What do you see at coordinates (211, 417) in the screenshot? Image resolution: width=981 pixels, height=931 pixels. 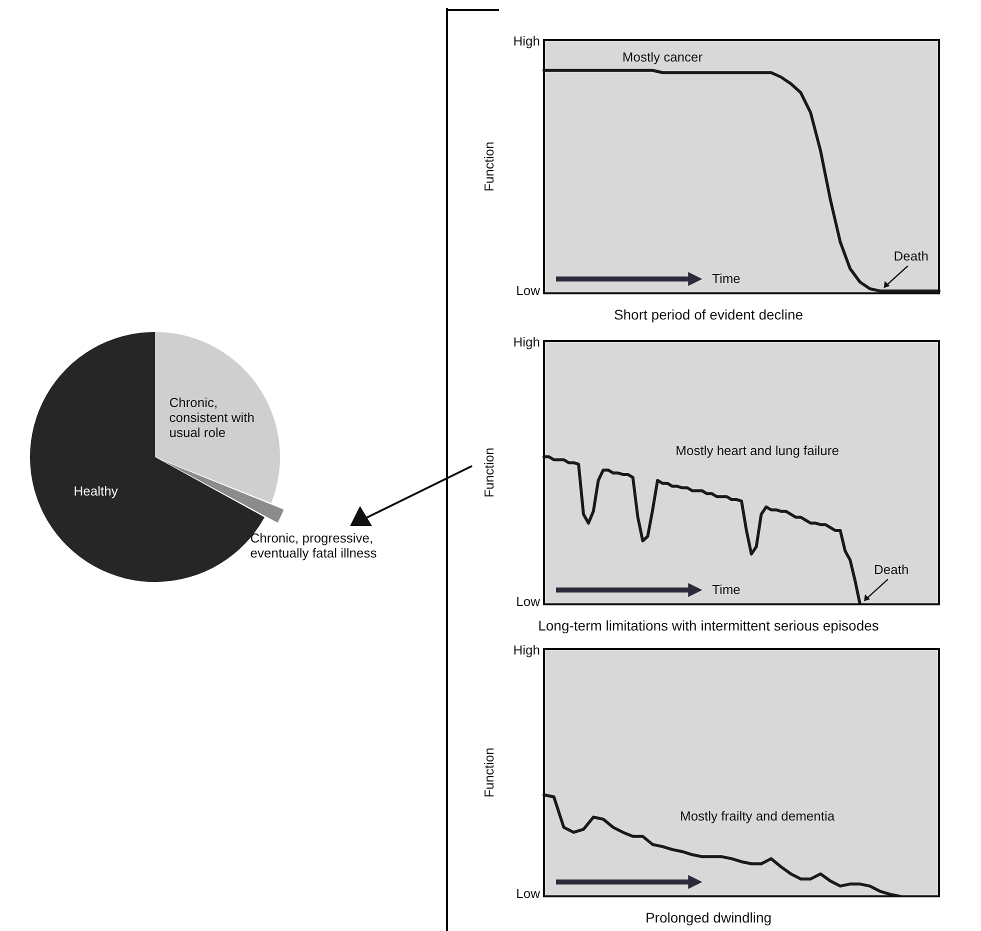 I see `slice-label: Chronic, consistent with usual role` at bounding box center [211, 417].